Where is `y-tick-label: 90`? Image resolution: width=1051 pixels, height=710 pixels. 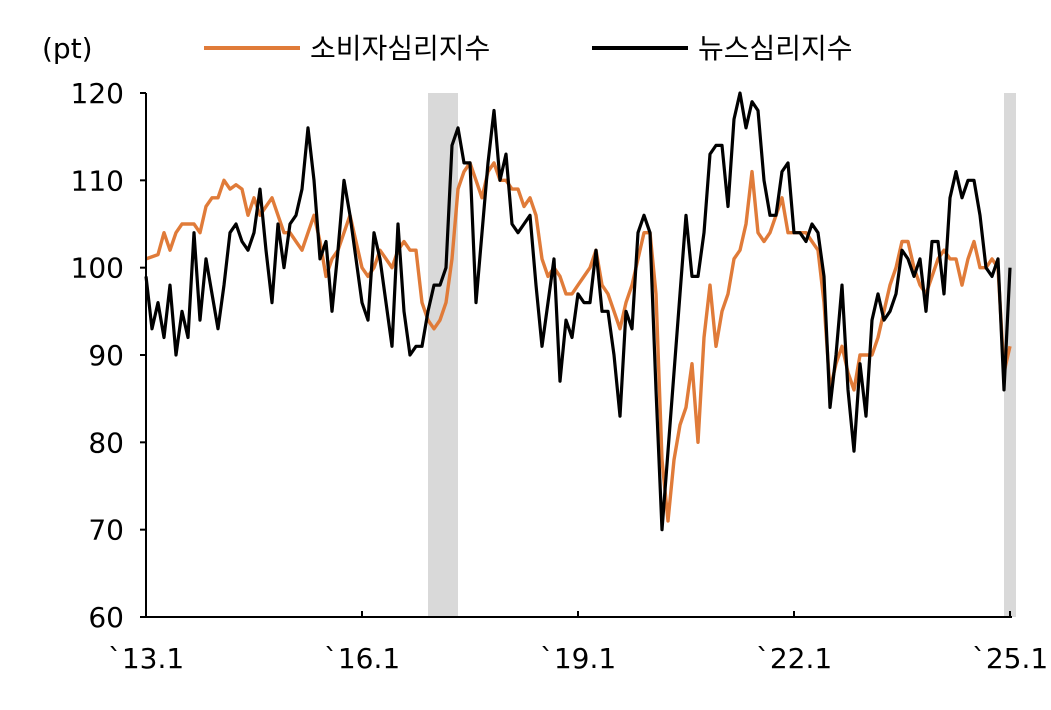 y-tick-label: 90 is located at coordinates (106, 355).